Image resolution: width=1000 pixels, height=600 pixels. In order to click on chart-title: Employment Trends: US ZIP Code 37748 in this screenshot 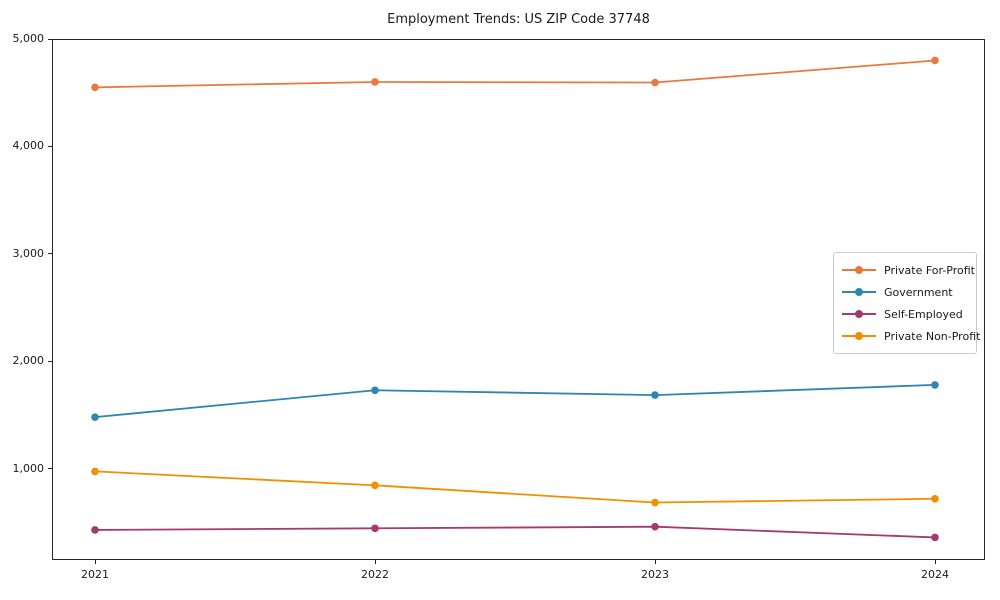, I will do `click(518, 19)`.